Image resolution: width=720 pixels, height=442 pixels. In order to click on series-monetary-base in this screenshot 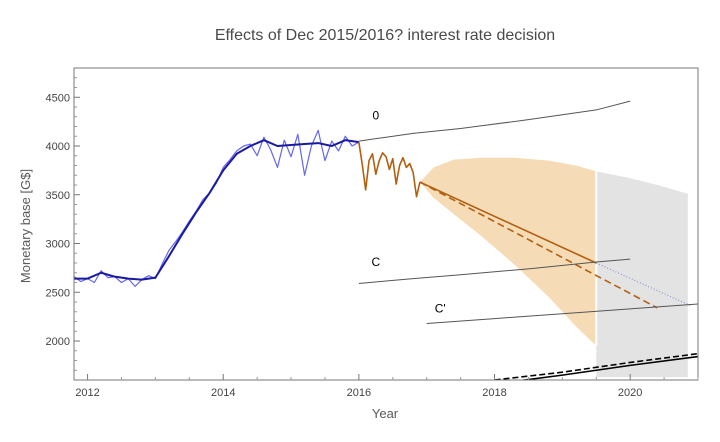, I will do `click(217, 208)`.